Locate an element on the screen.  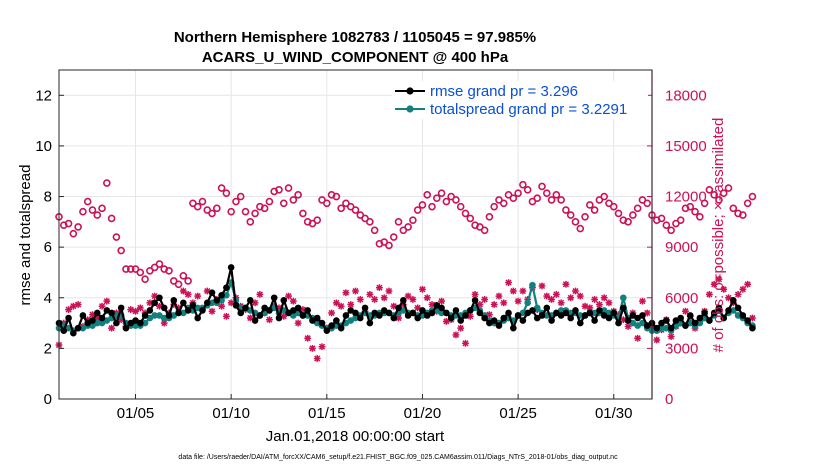
x-tick-label: 01/10 is located at coordinates (231, 413).